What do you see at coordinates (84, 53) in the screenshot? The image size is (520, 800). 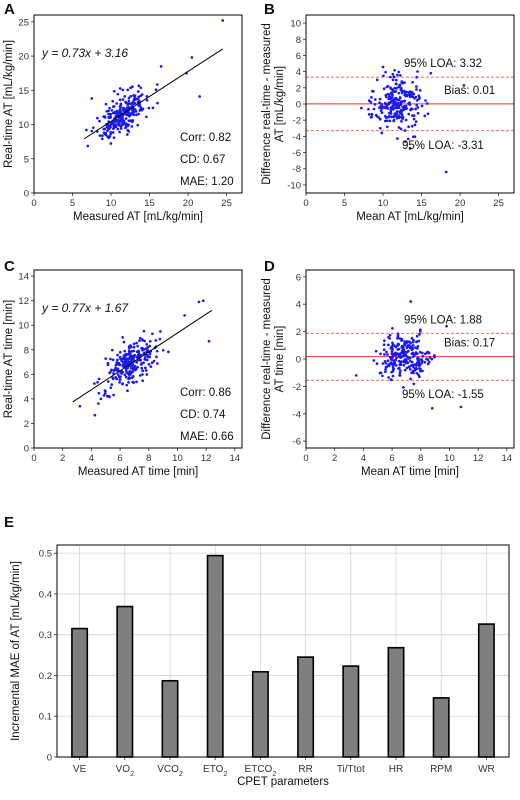 I see `regression-equation: y = 0.73x + 3.16` at bounding box center [84, 53].